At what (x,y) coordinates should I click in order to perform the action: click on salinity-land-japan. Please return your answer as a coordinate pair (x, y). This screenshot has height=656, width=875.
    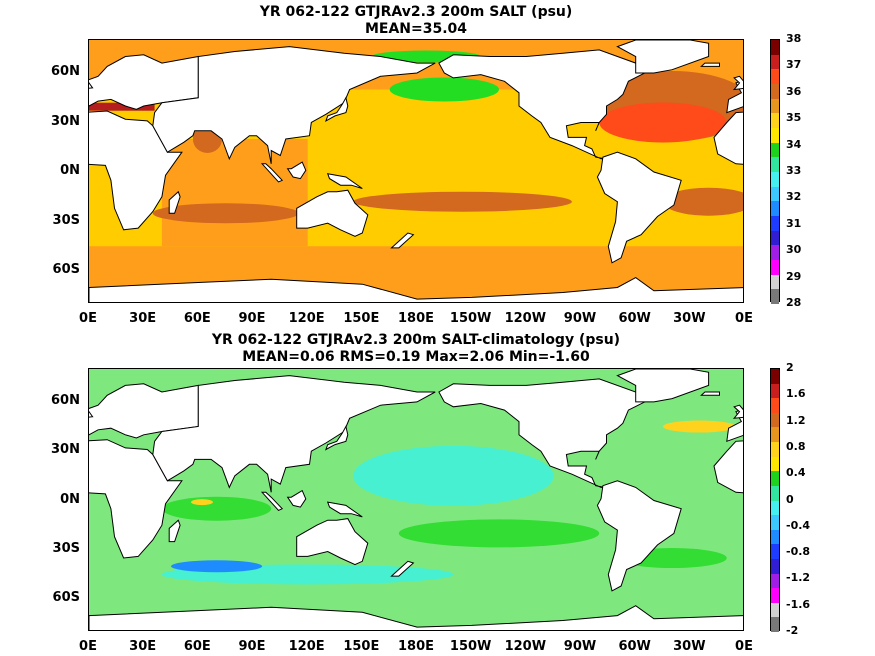
    Looking at the image, I should click on (336, 109).